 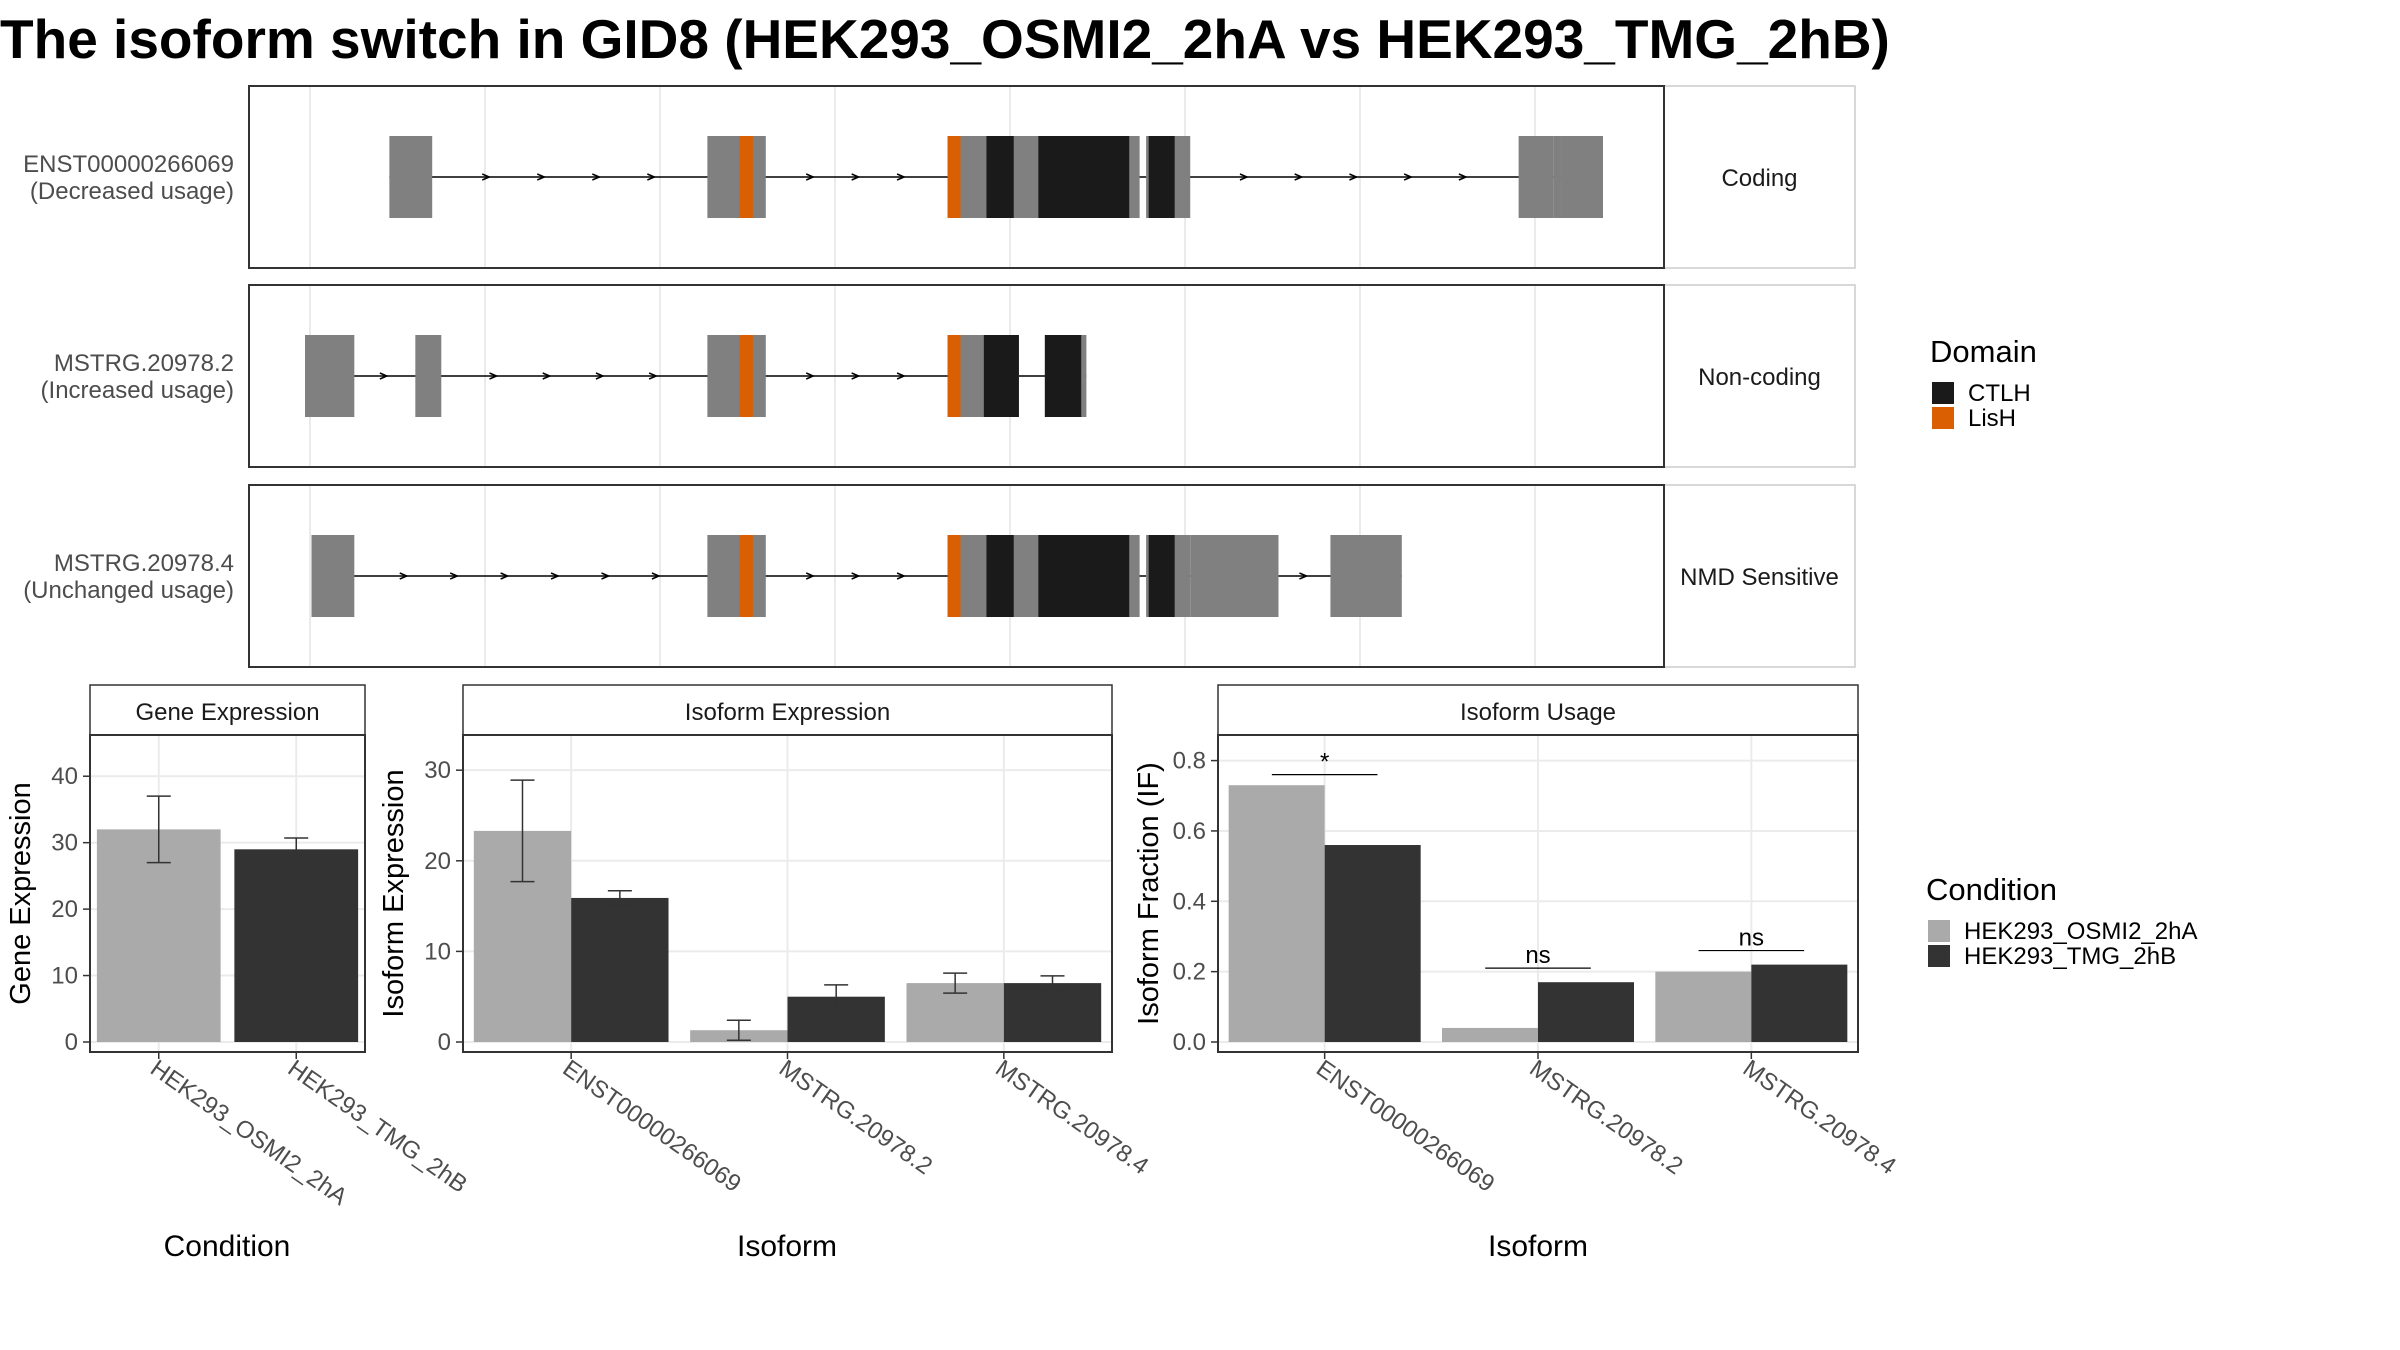 I want to click on transcript-label: ENST00000266069, so click(x=128, y=164).